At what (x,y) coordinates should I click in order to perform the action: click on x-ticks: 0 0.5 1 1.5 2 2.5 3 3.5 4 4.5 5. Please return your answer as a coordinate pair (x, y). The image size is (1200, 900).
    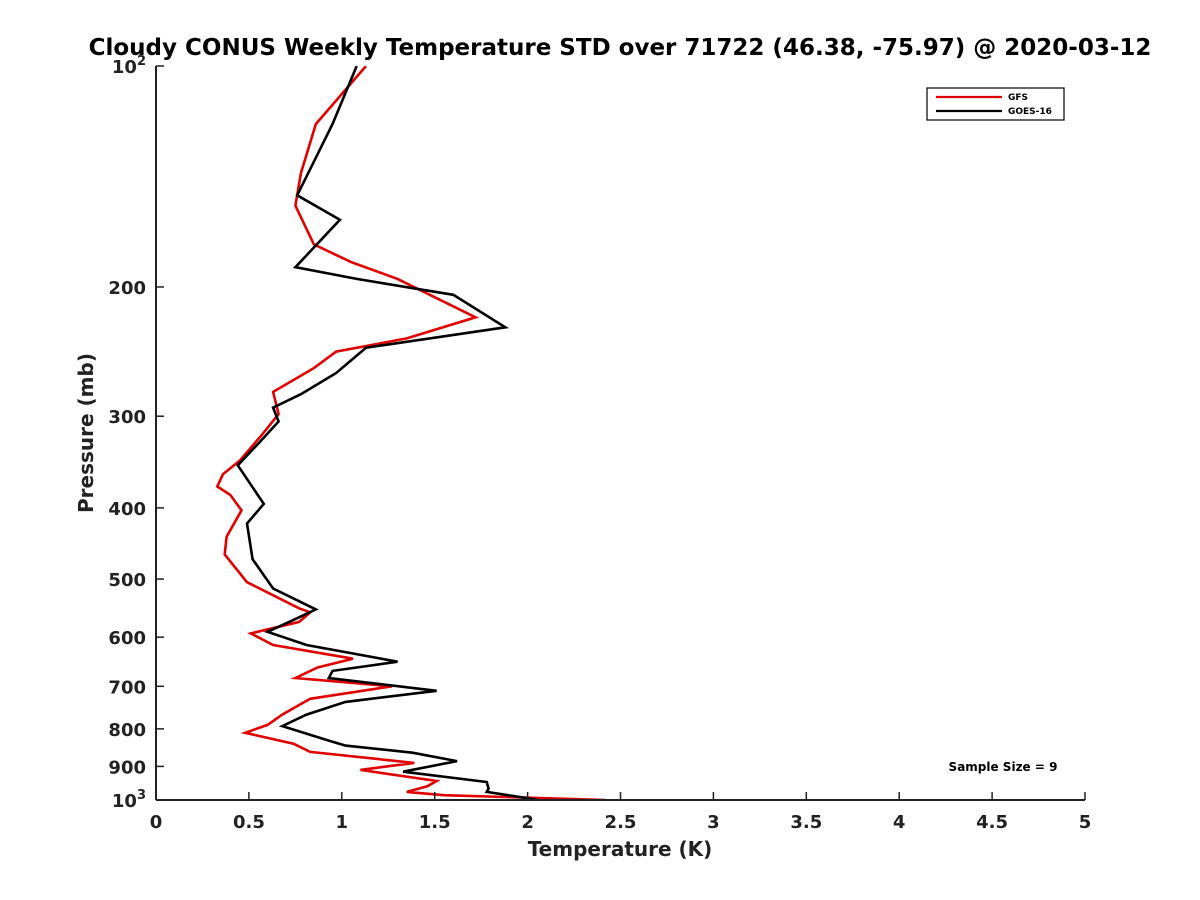
    Looking at the image, I should click on (621, 812).